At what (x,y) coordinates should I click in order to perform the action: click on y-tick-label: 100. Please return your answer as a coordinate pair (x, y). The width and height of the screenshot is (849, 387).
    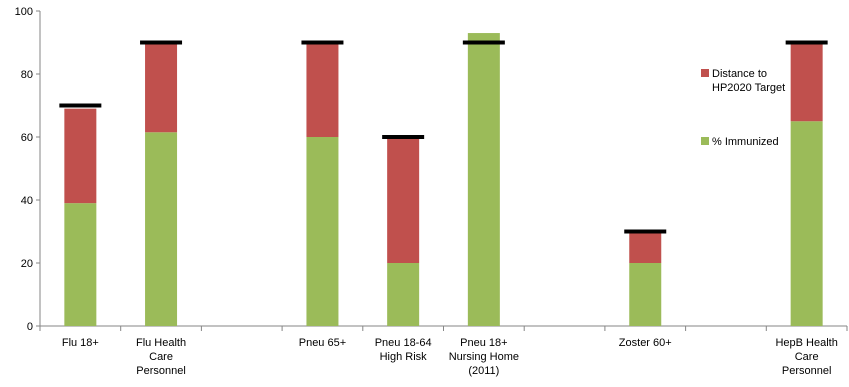
    Looking at the image, I should click on (24, 12).